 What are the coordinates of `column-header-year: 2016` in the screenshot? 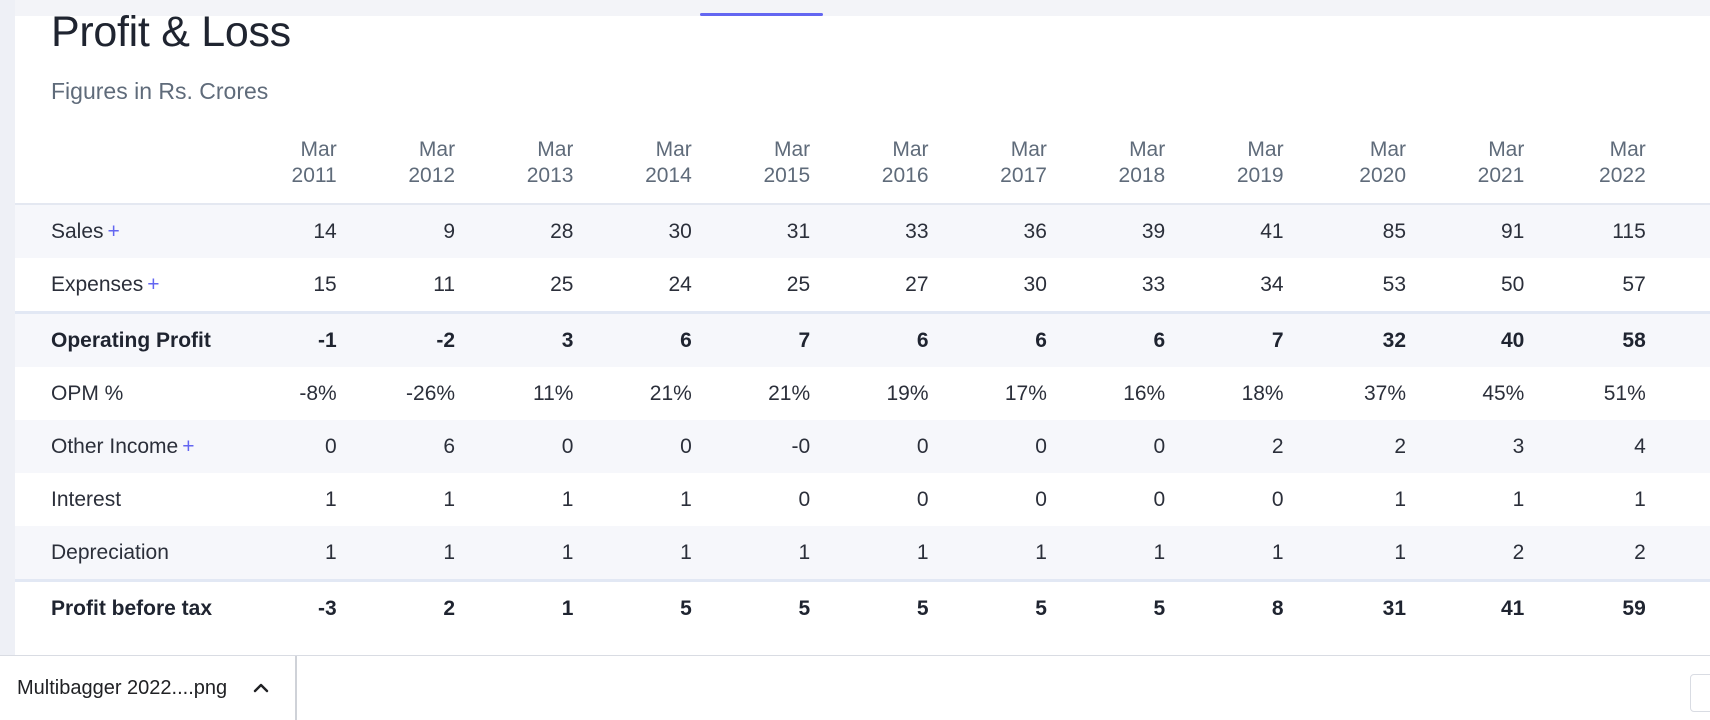 It's located at (905, 175).